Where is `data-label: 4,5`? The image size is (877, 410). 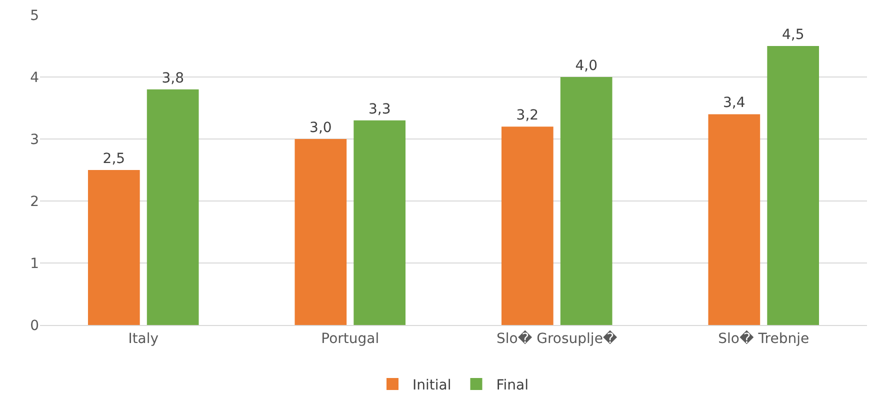
data-label: 4,5 is located at coordinates (793, 35).